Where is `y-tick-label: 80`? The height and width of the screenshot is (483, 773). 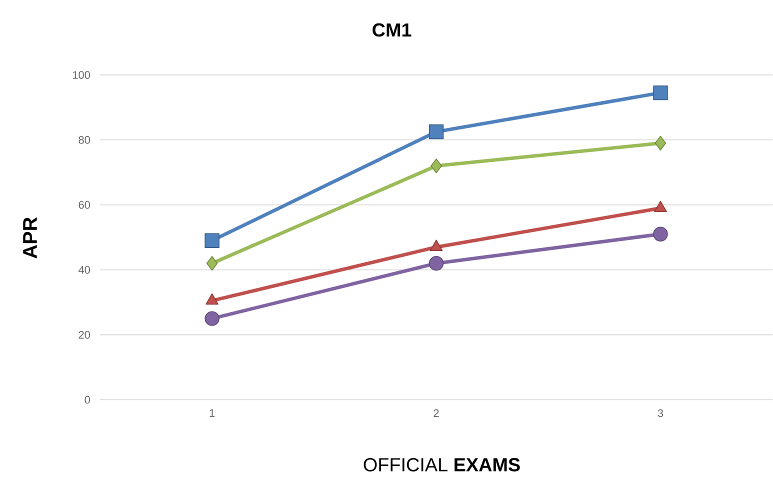
y-tick-label: 80 is located at coordinates (84, 140).